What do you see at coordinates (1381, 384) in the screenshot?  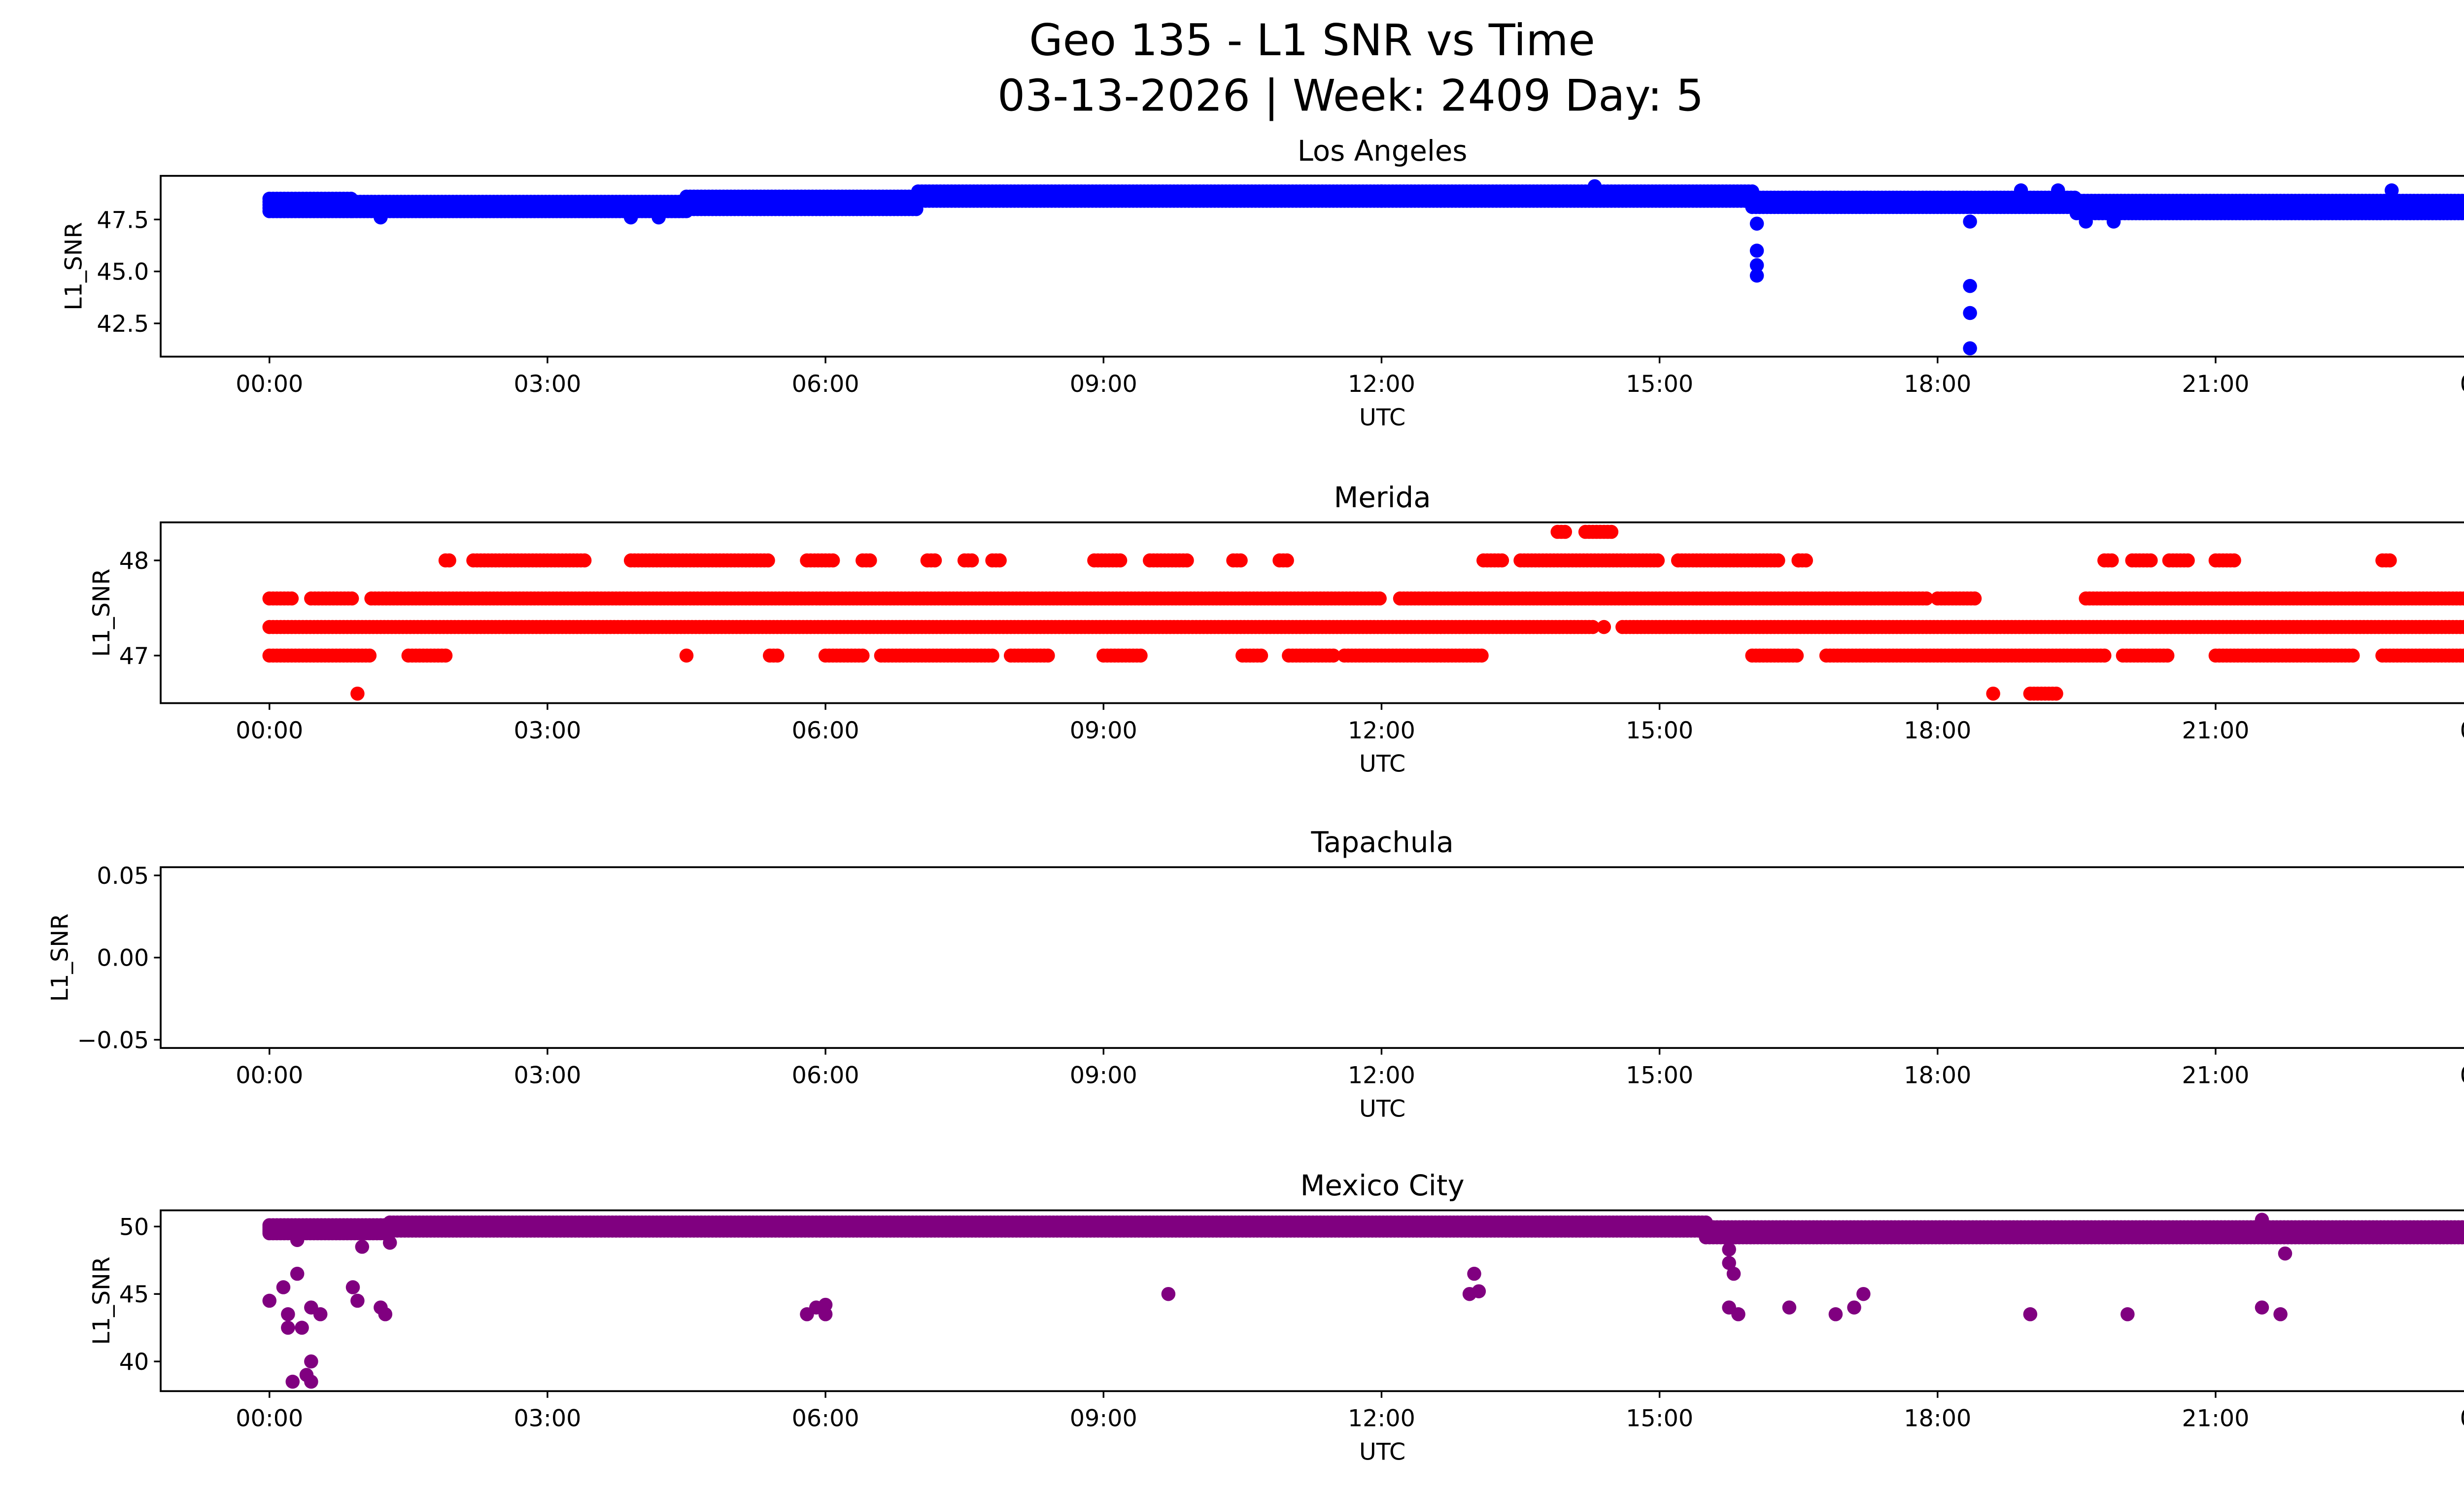 I see `x-tick-label: 12:00` at bounding box center [1381, 384].